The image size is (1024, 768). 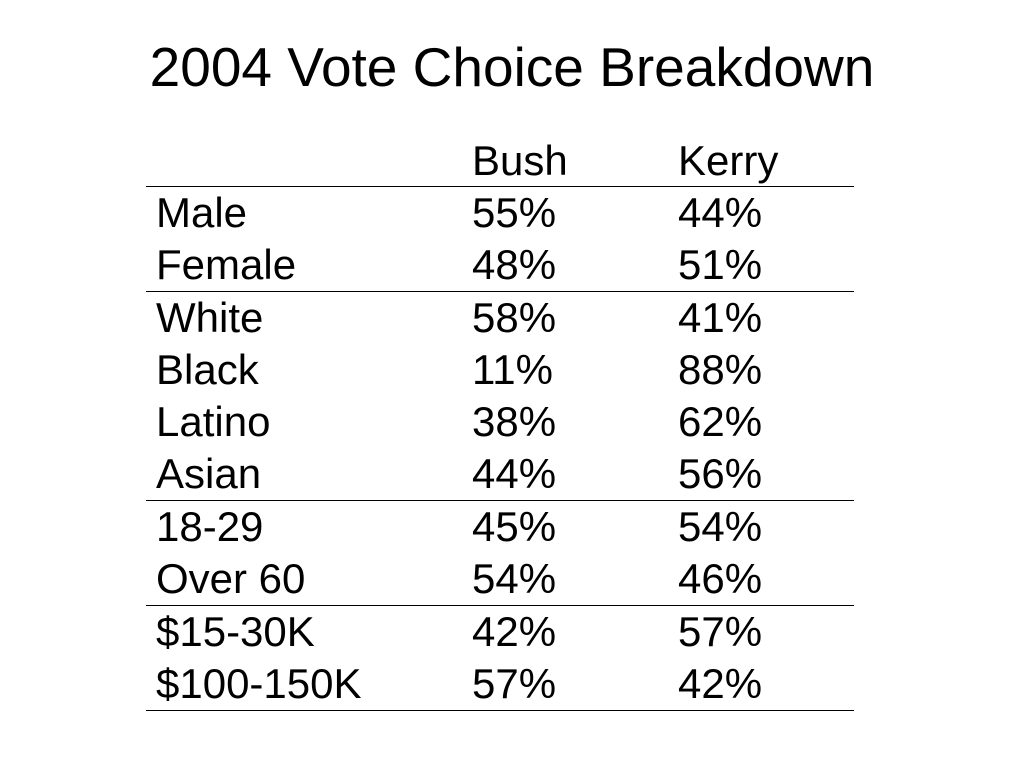 I want to click on table-row: Black 11% 88%, so click(x=500, y=370).